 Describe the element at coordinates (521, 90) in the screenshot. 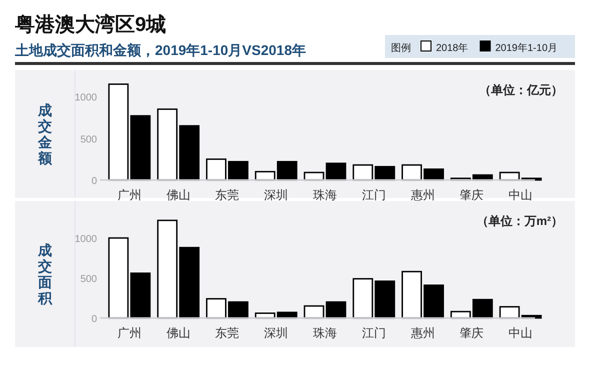

I see `annotation: （单位：亿元）` at that location.